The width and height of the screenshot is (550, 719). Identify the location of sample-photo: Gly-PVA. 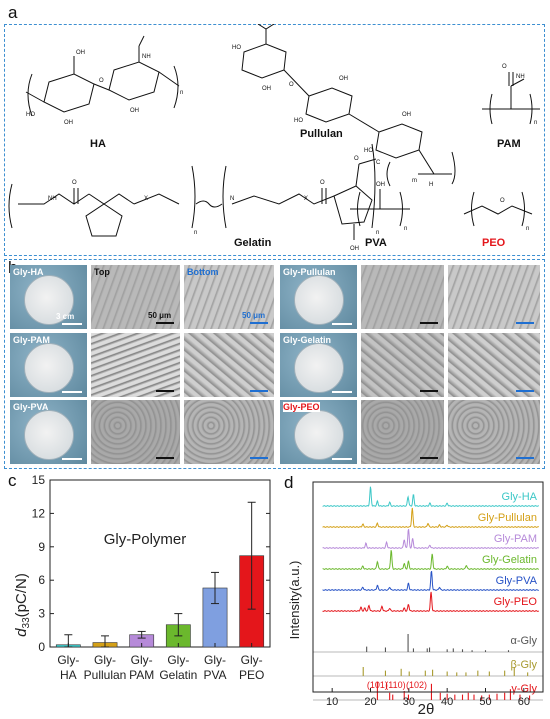
(48, 432).